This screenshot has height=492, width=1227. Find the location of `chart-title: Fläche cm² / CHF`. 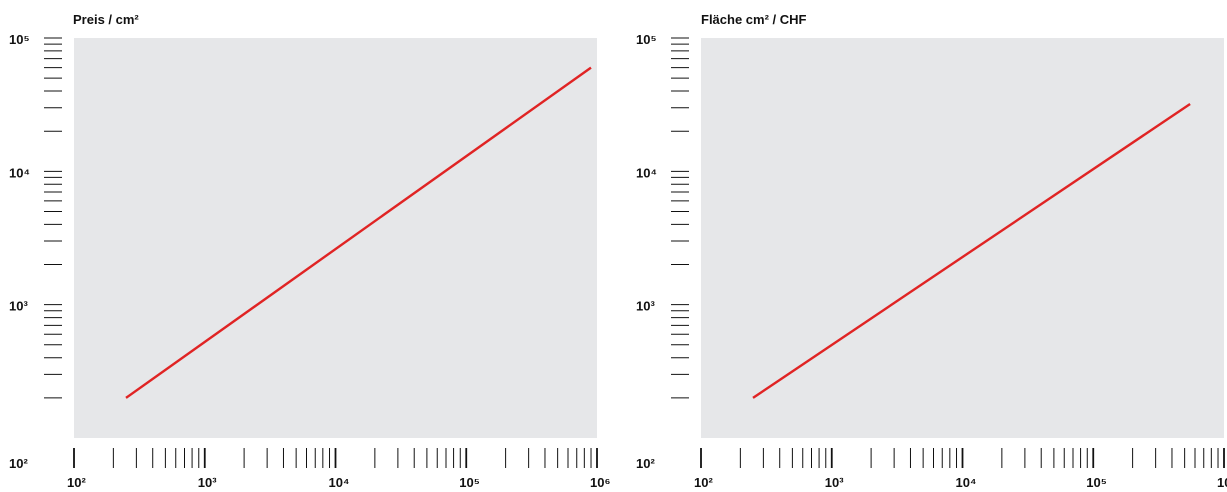

chart-title: Fläche cm² / CHF is located at coordinates (754, 19).